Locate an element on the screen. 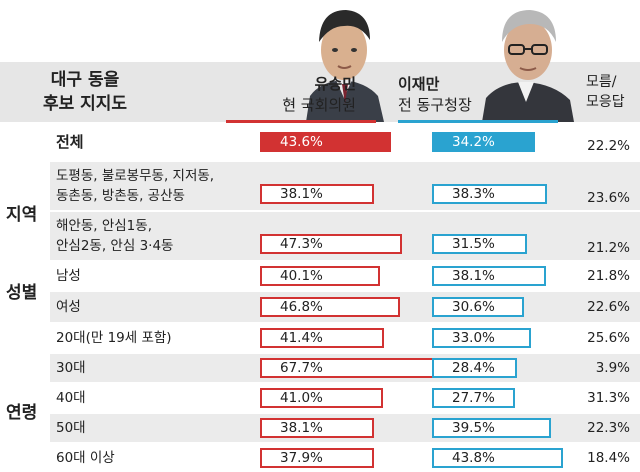 The height and width of the screenshot is (472, 640). value-label-candidate-2: 31.5% is located at coordinates (473, 244).